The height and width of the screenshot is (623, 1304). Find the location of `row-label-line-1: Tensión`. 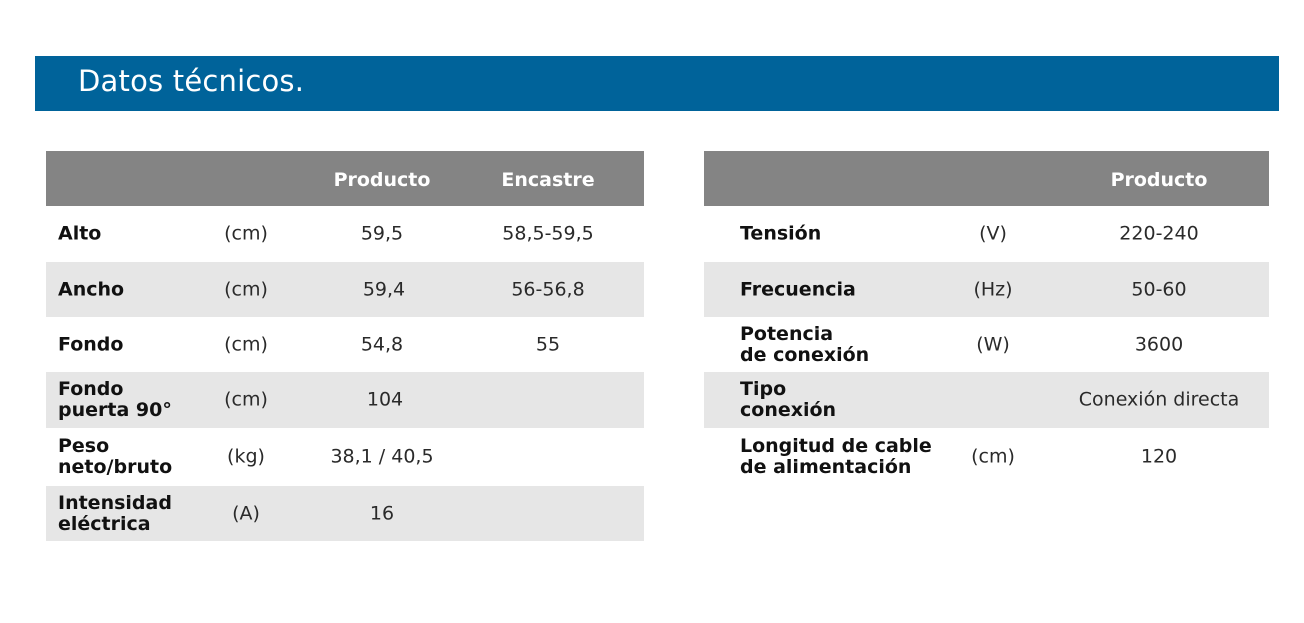

row-label-line-1: Tensión is located at coordinates (781, 233).